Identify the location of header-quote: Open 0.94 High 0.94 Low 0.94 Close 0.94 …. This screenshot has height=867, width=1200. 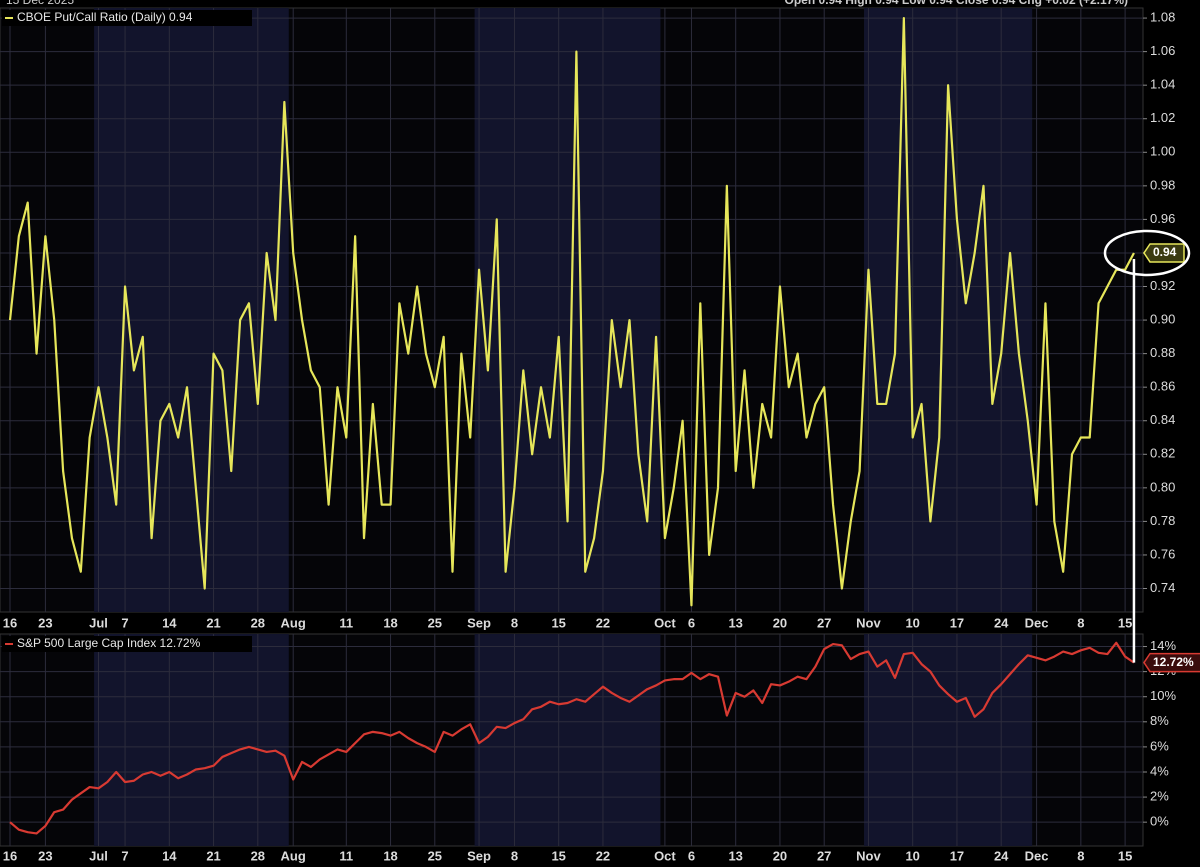
(956, 3).